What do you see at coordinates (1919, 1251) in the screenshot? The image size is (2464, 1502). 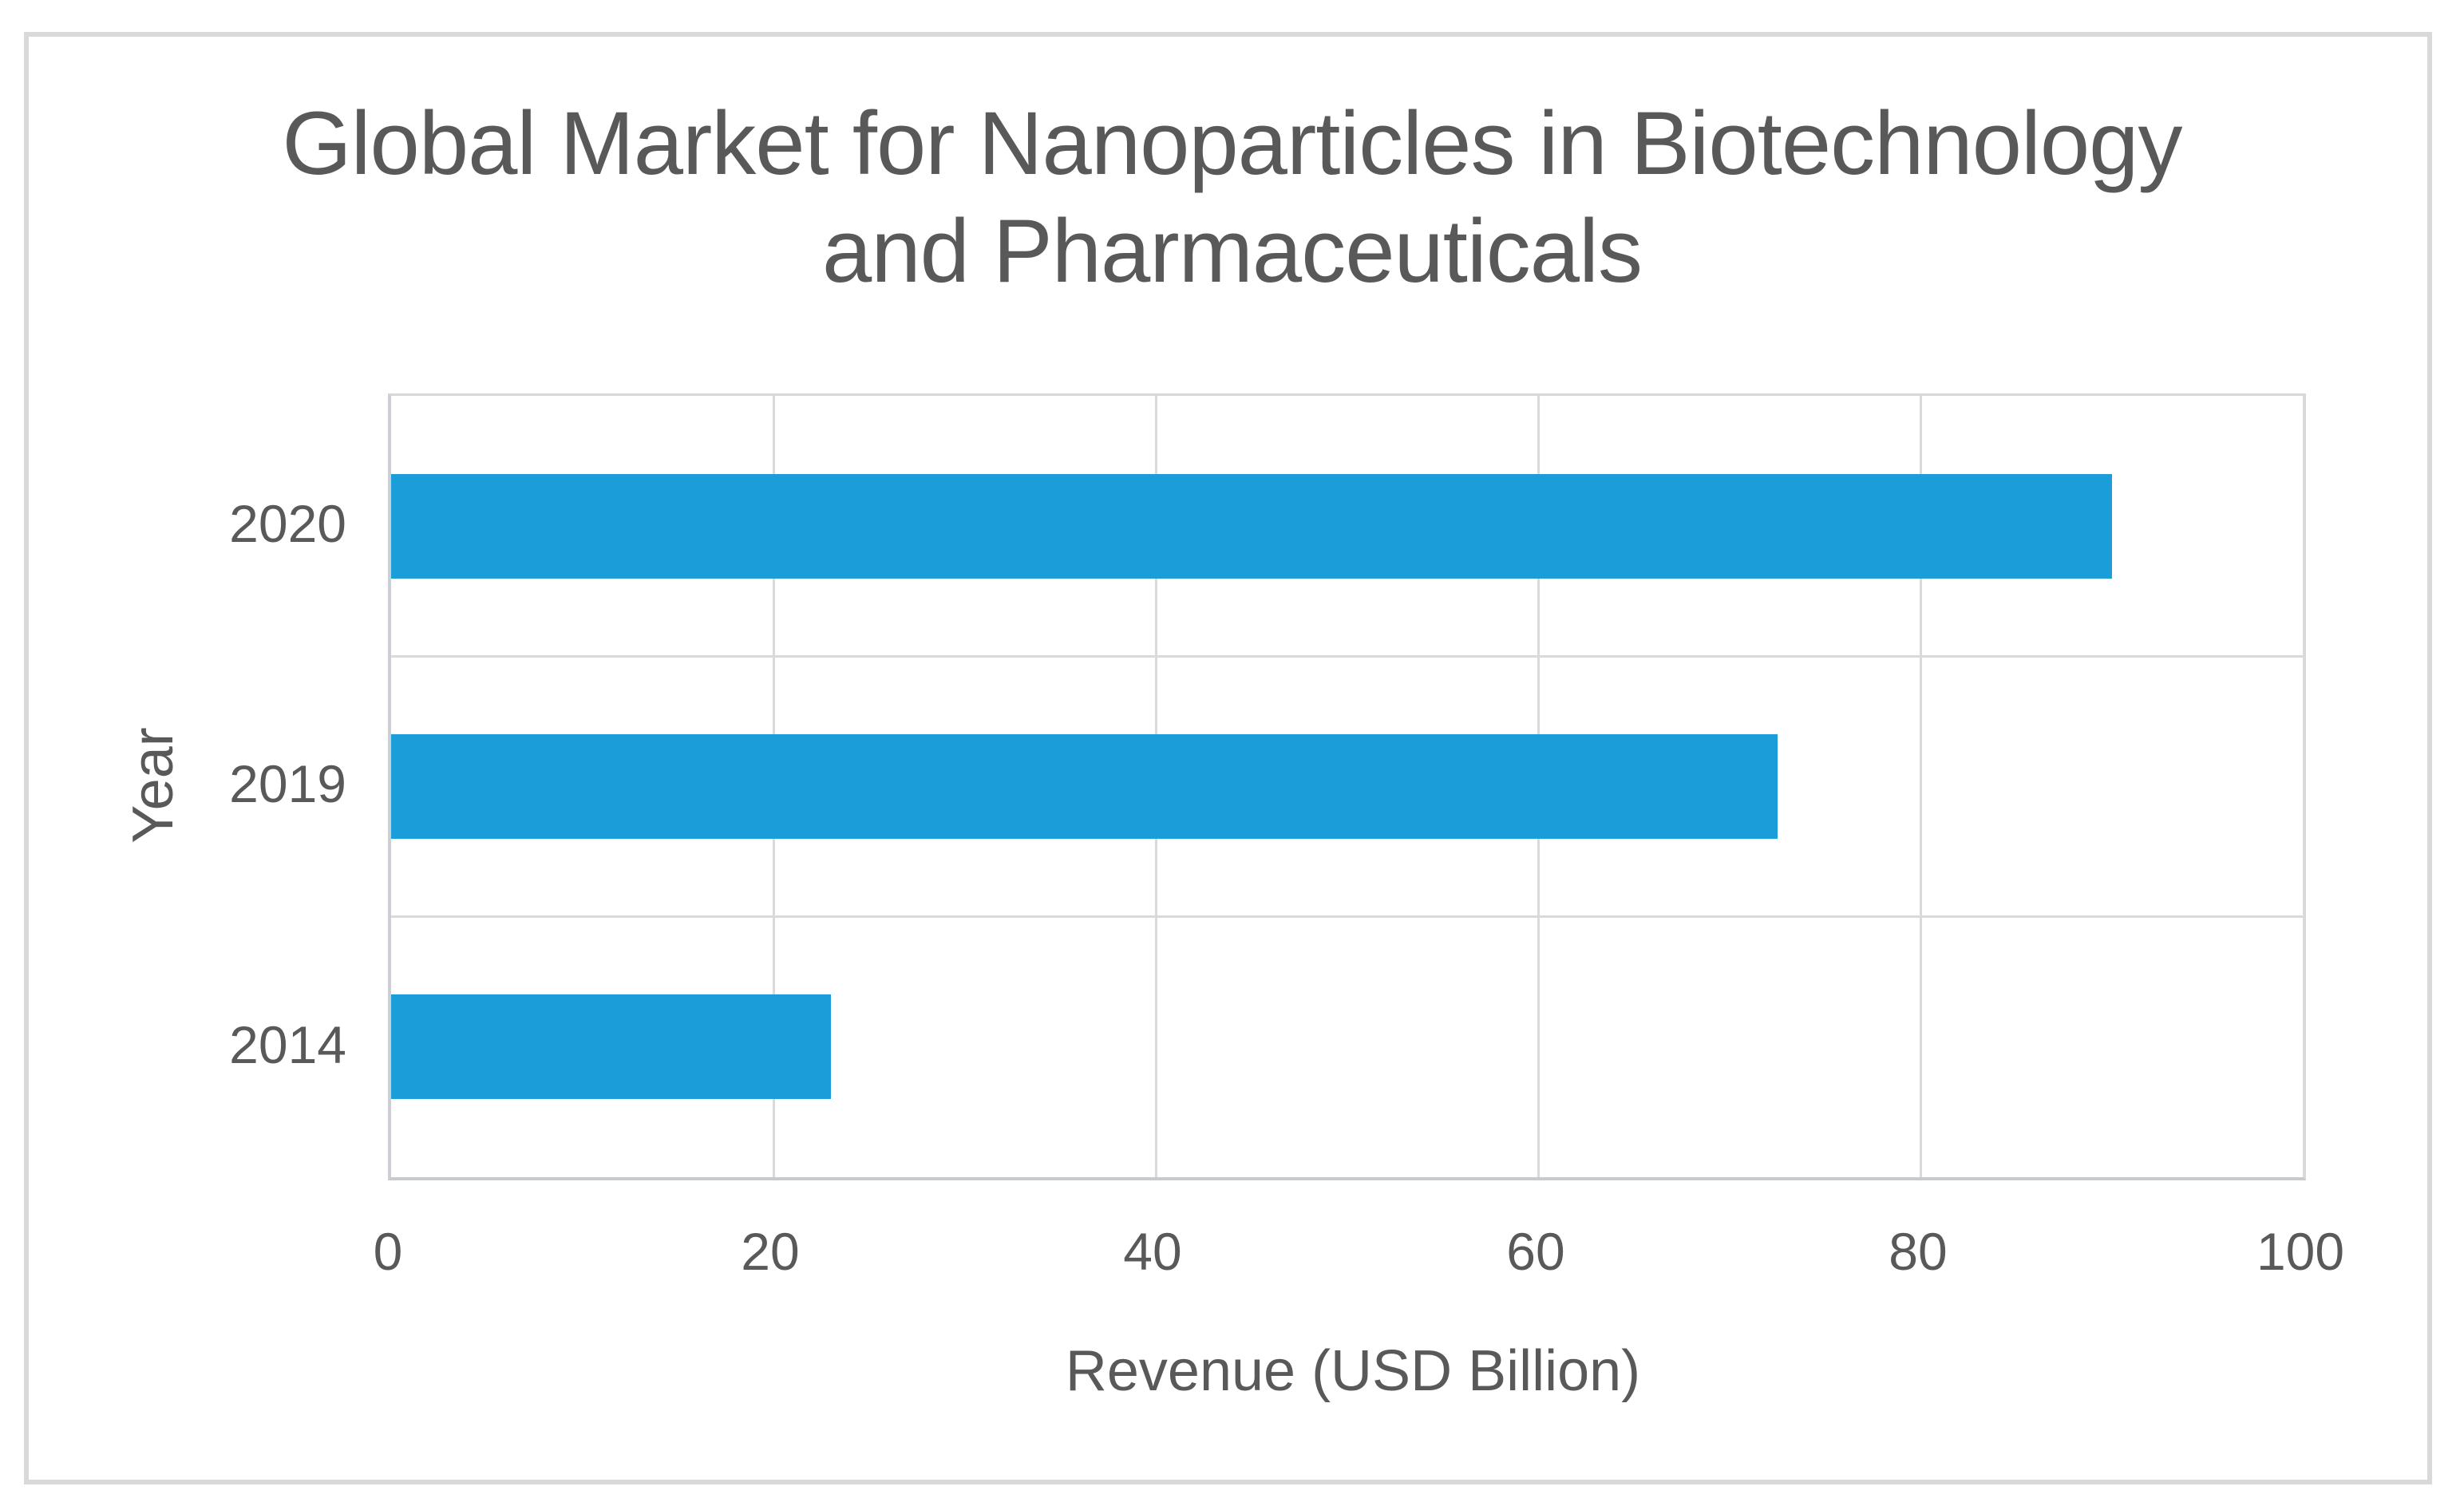 I see `x-tick-label-80: 80` at bounding box center [1919, 1251].